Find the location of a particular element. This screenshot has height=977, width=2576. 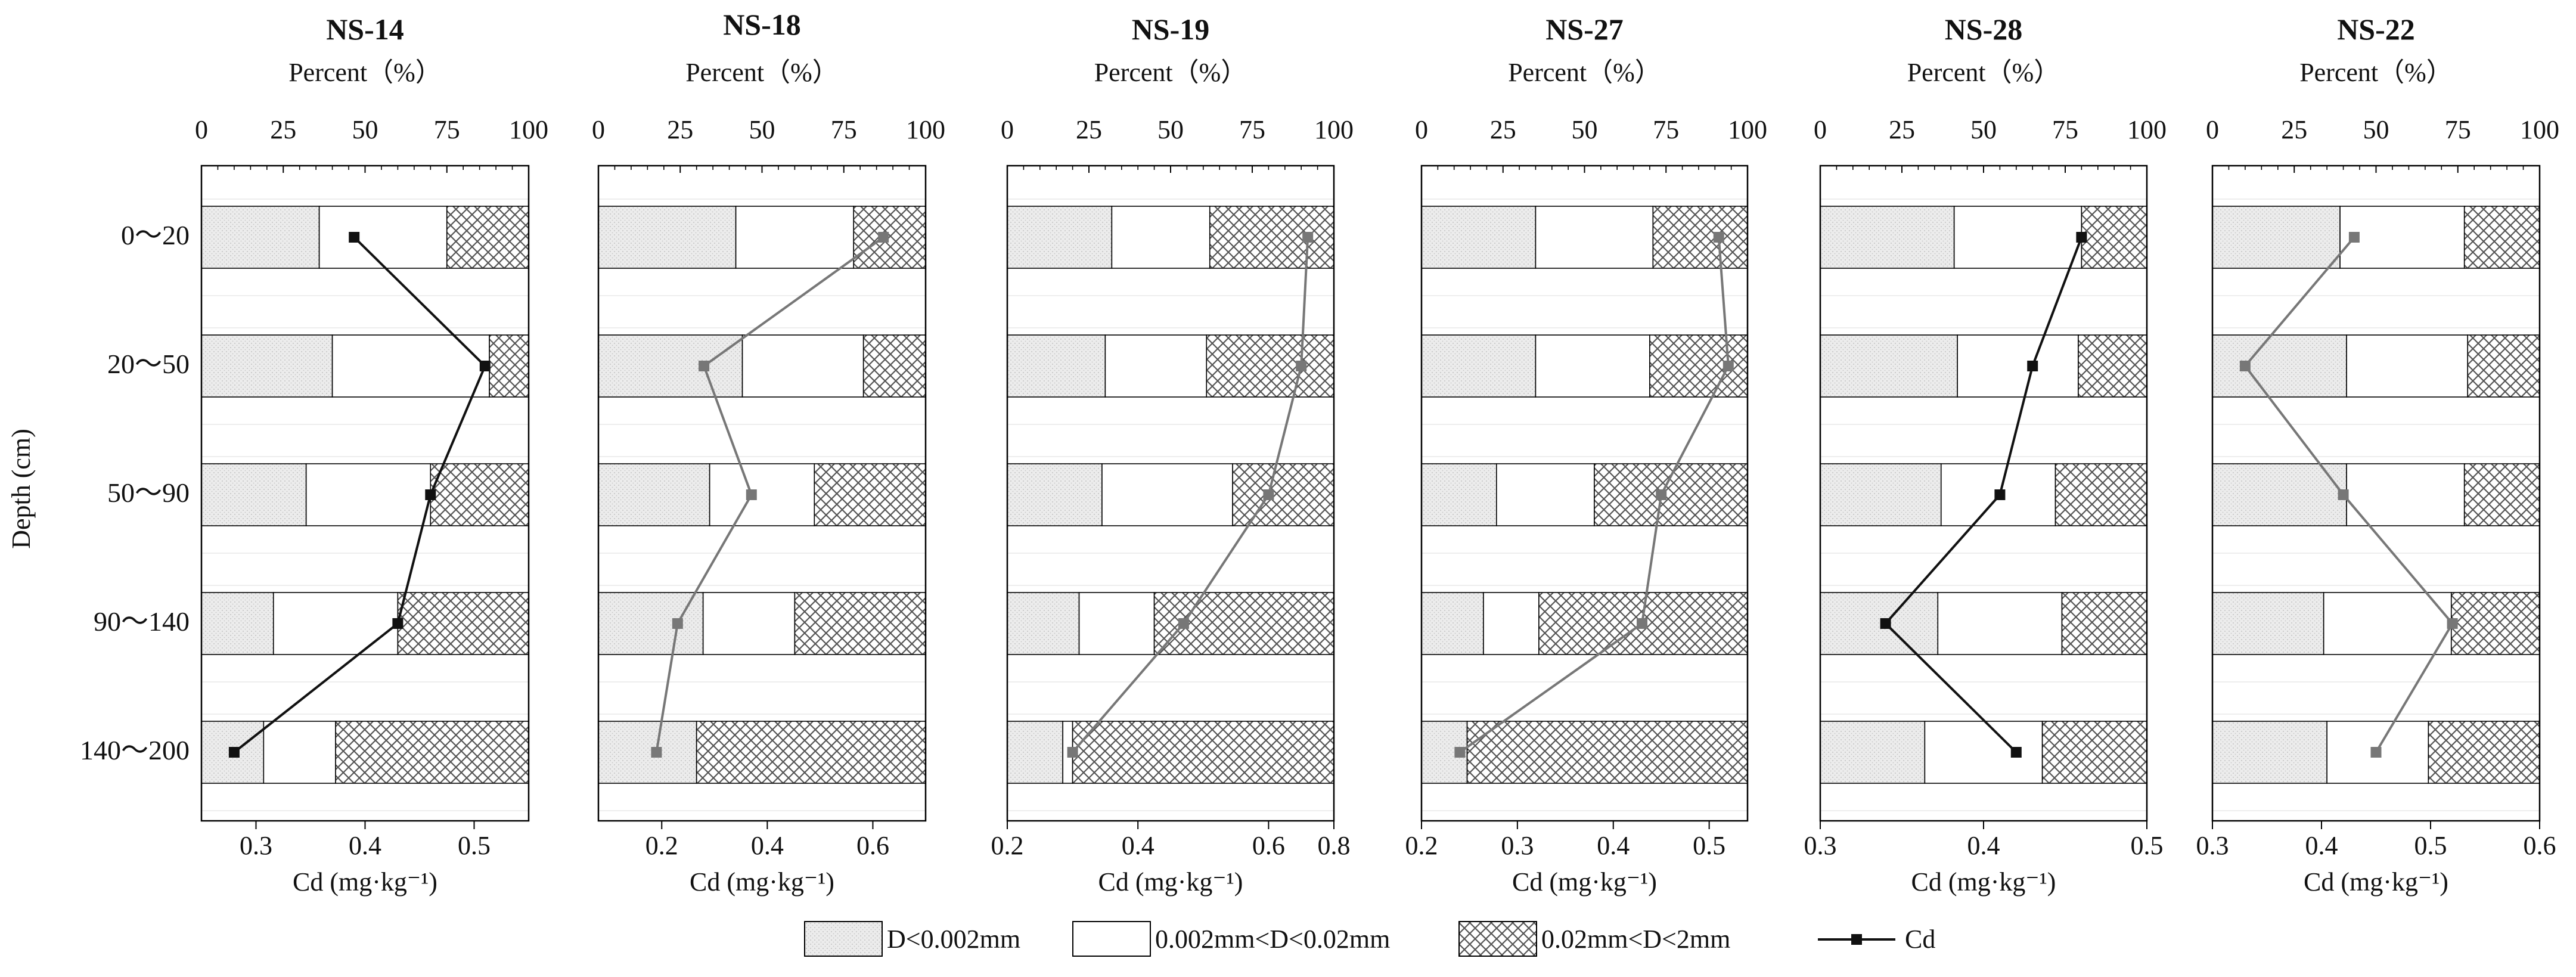

bottom-tick-label: 0.5 is located at coordinates (1709, 846).